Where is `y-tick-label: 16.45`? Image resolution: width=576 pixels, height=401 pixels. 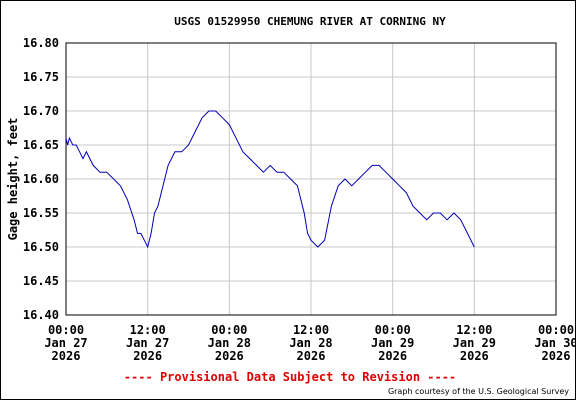
y-tick-label: 16.45 is located at coordinates (41, 281).